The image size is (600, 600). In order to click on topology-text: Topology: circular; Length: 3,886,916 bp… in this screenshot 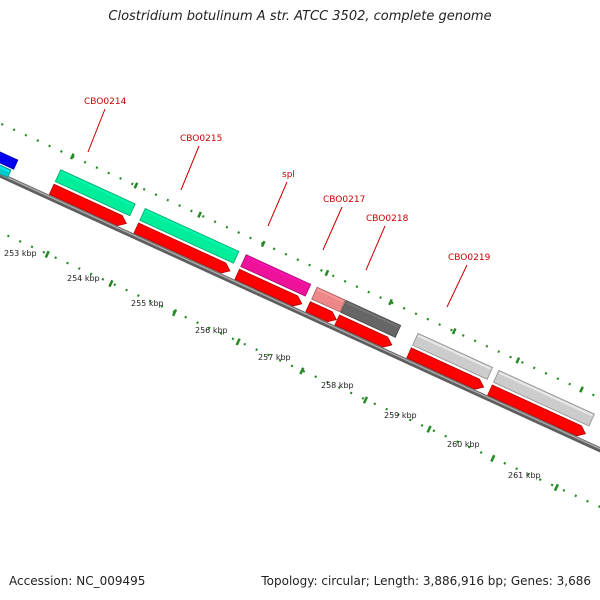, I will do `click(426, 581)`.